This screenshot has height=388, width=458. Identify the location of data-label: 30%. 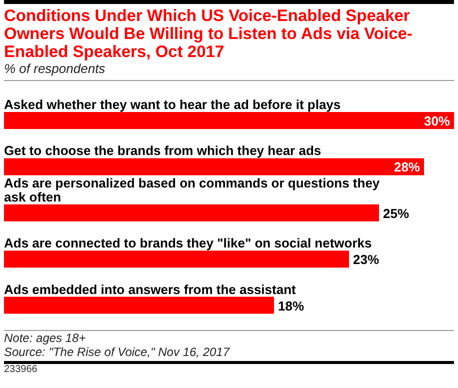
(437, 121).